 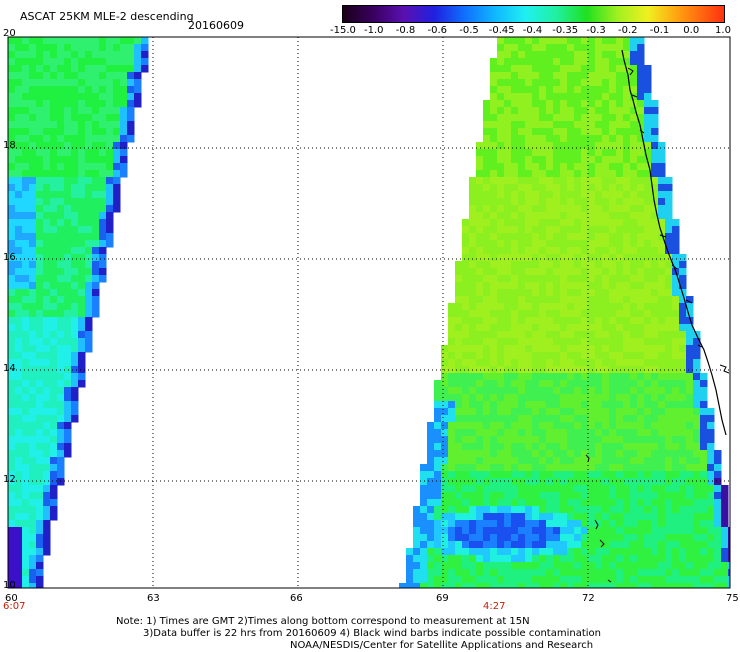 What do you see at coordinates (343, 30) in the screenshot?
I see `colorbar-label: -15.0` at bounding box center [343, 30].